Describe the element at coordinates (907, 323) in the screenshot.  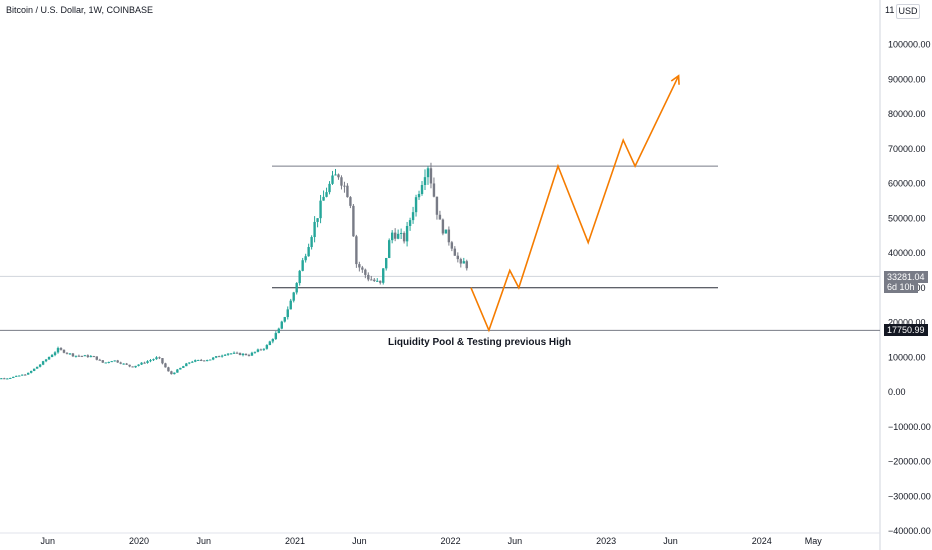
I see `y-tick-label: 20000.00` at that location.